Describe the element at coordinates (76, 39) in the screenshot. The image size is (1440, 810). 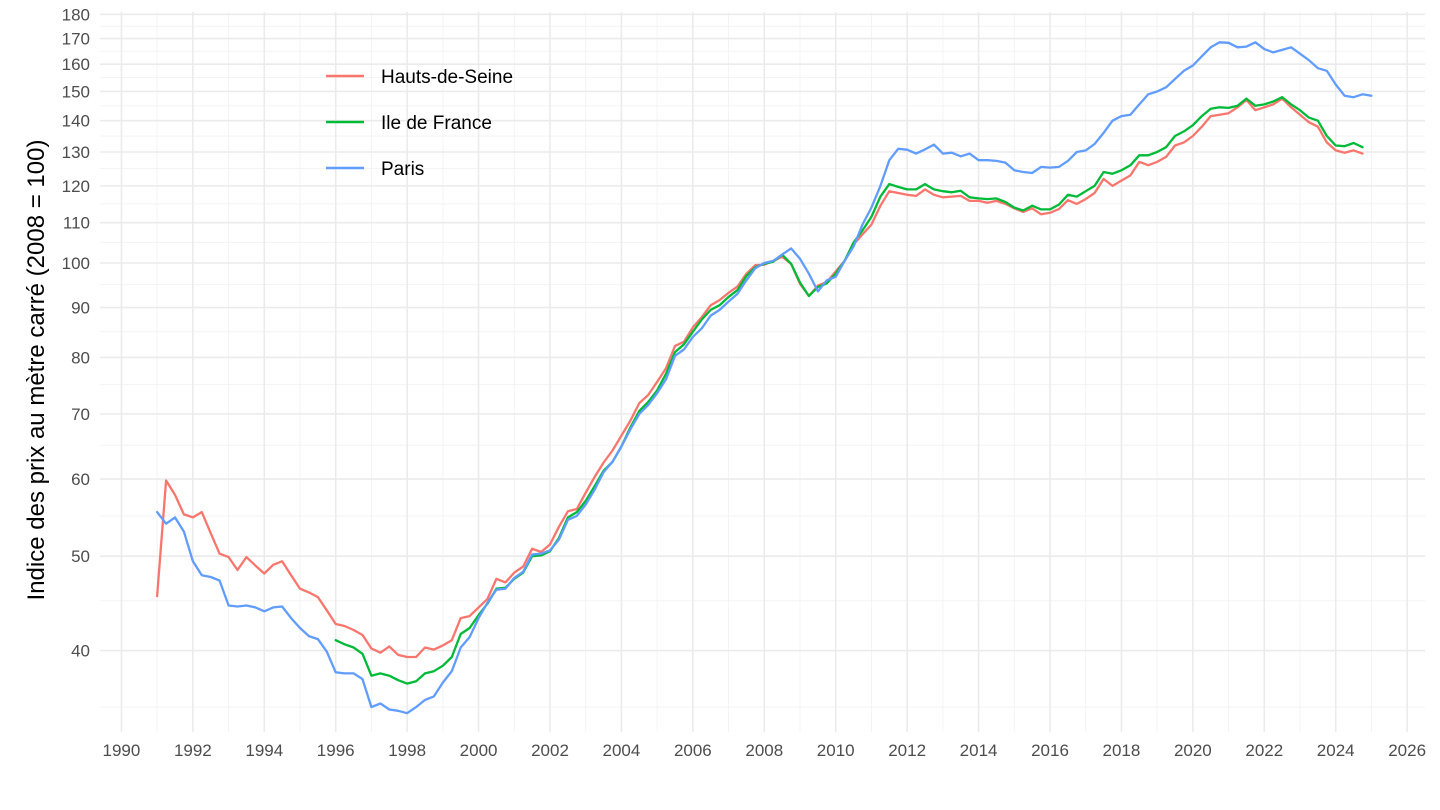
I see `y-tick-label: 170` at that location.